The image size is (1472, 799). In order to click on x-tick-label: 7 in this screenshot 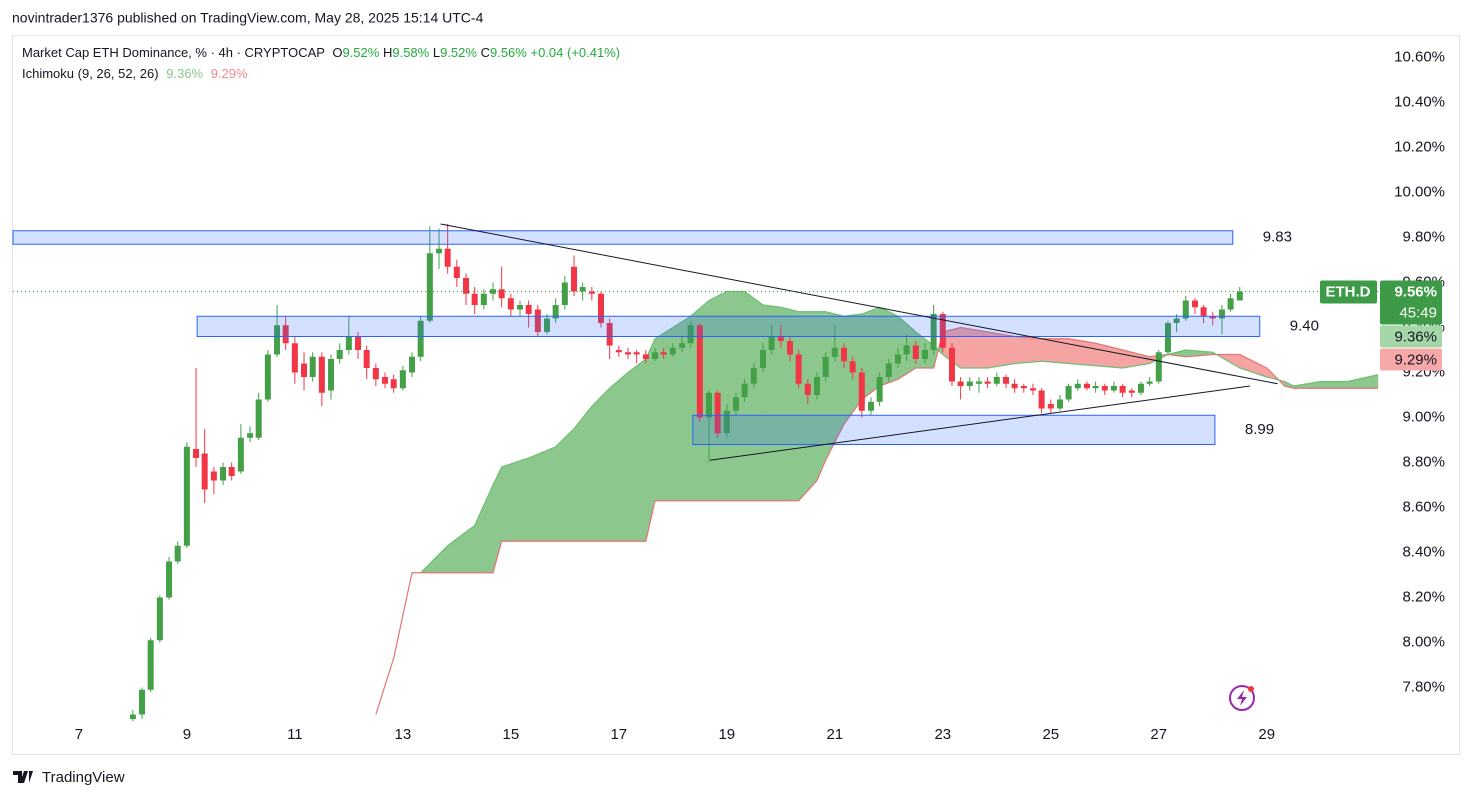, I will do `click(79, 734)`.